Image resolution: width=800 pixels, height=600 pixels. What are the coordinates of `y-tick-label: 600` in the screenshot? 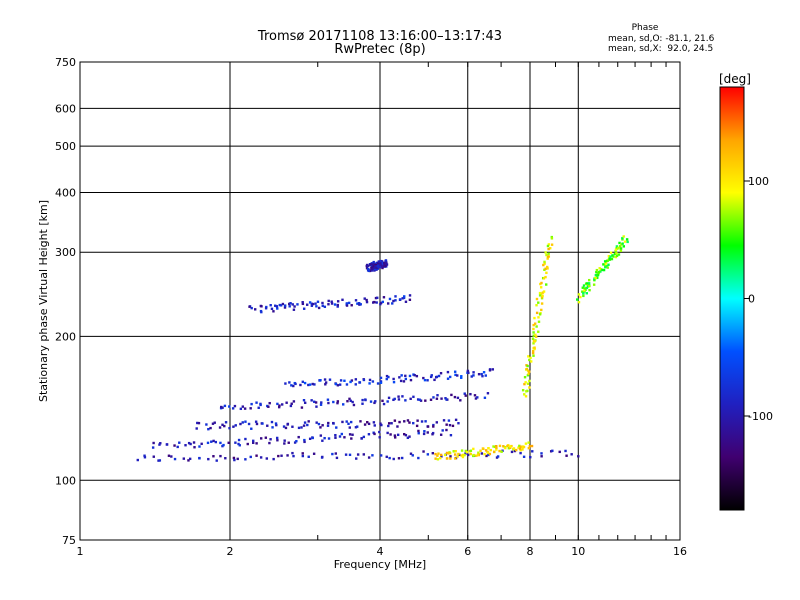 It's located at (65, 108).